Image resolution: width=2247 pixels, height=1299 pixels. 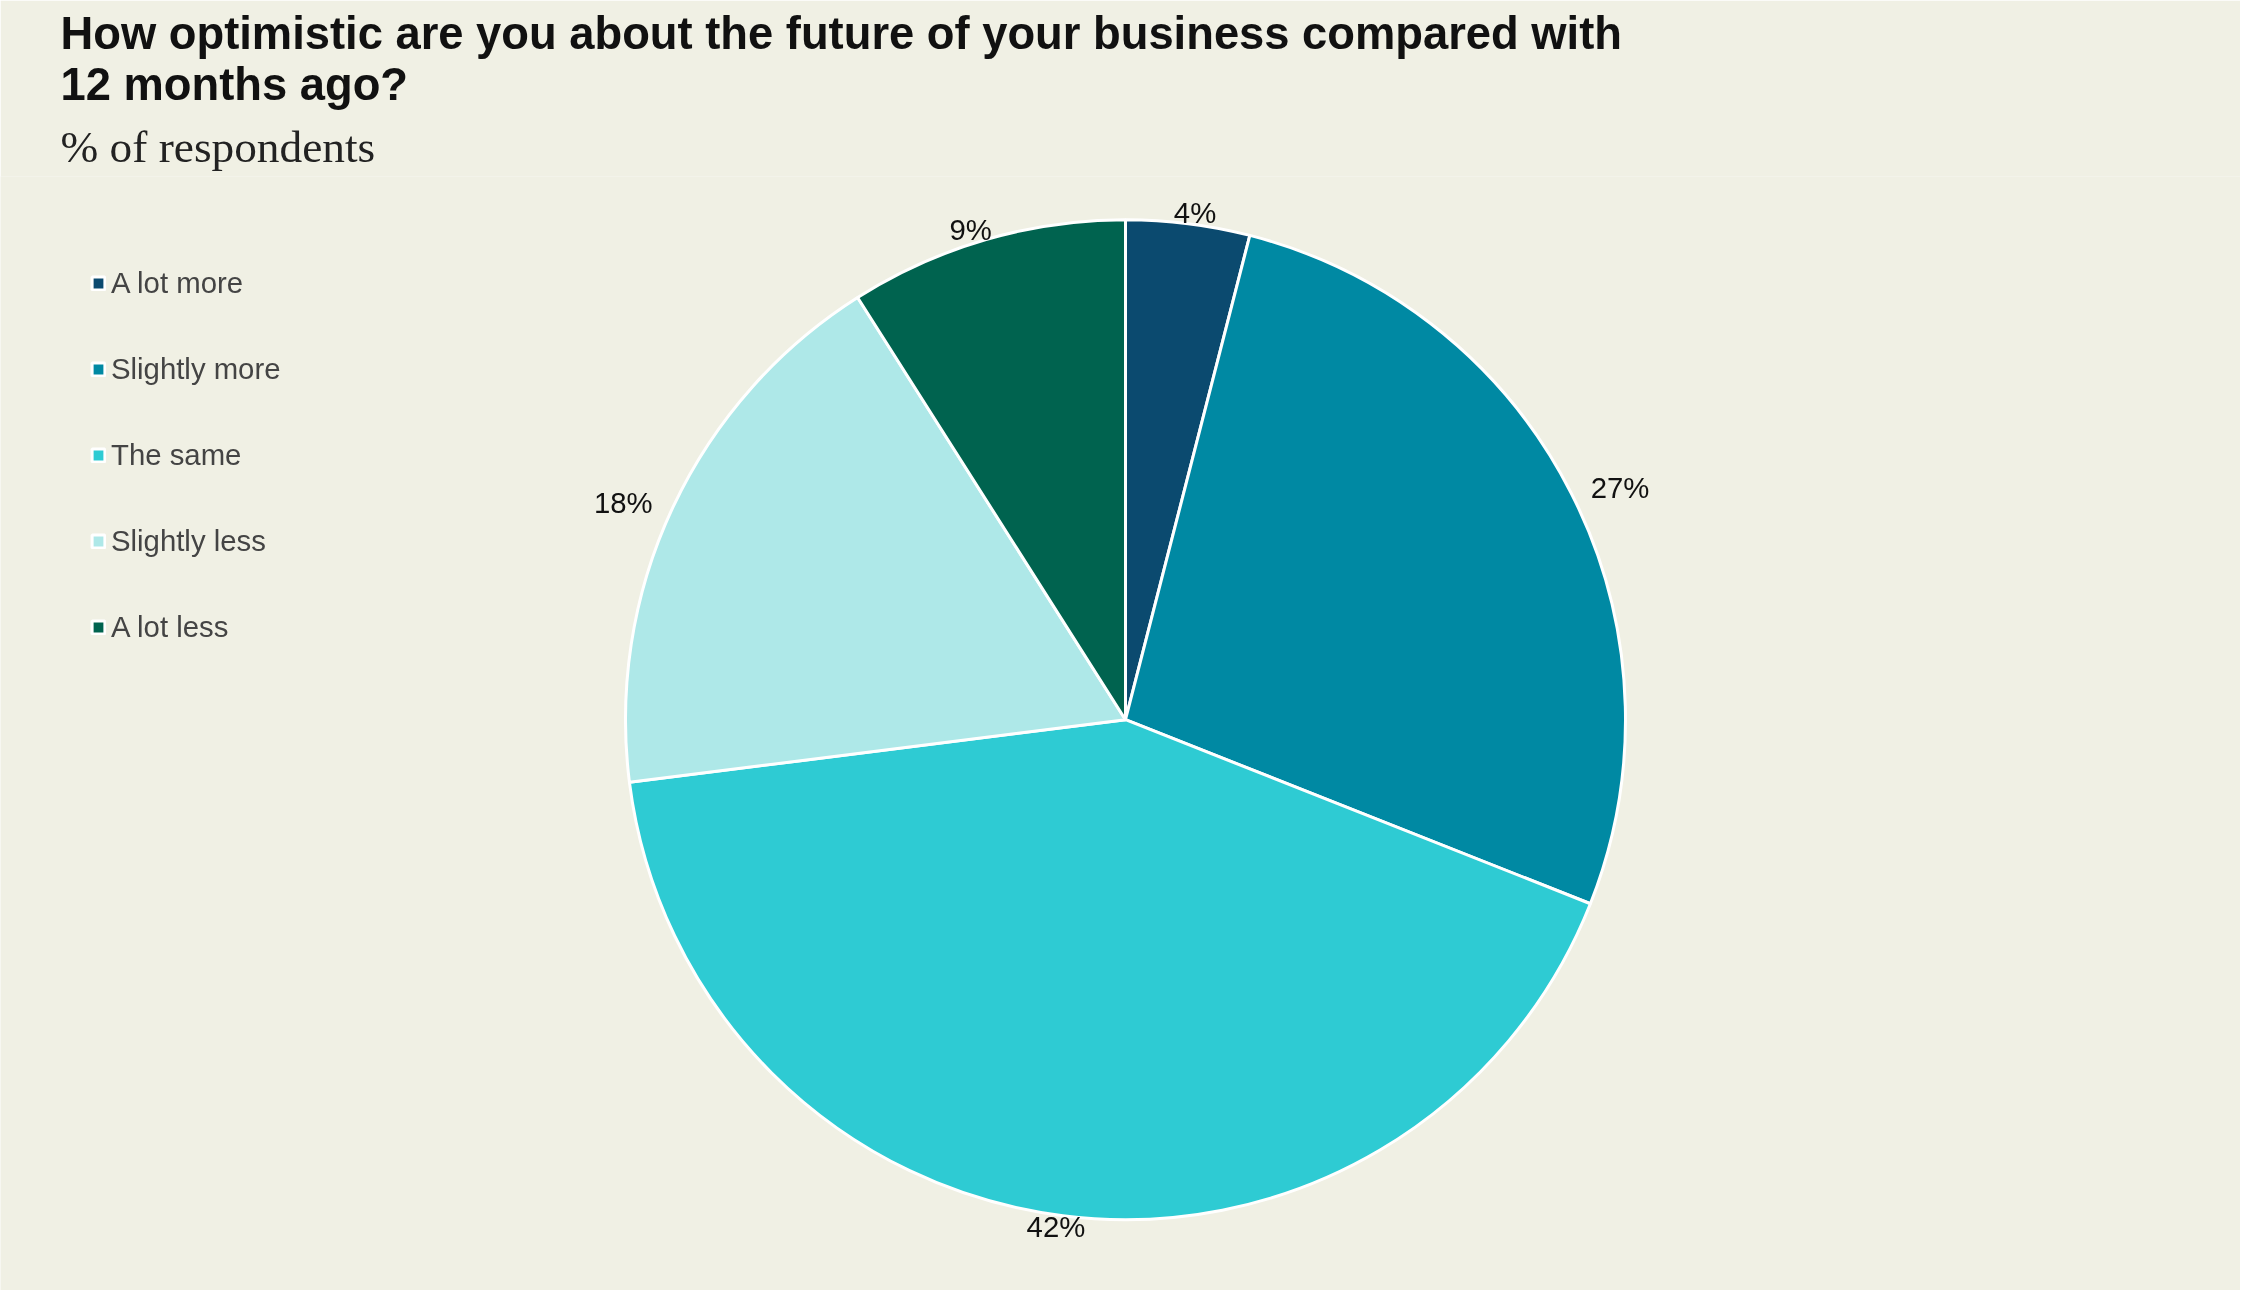 I want to click on legend-label: A lot more, so click(x=177, y=283).